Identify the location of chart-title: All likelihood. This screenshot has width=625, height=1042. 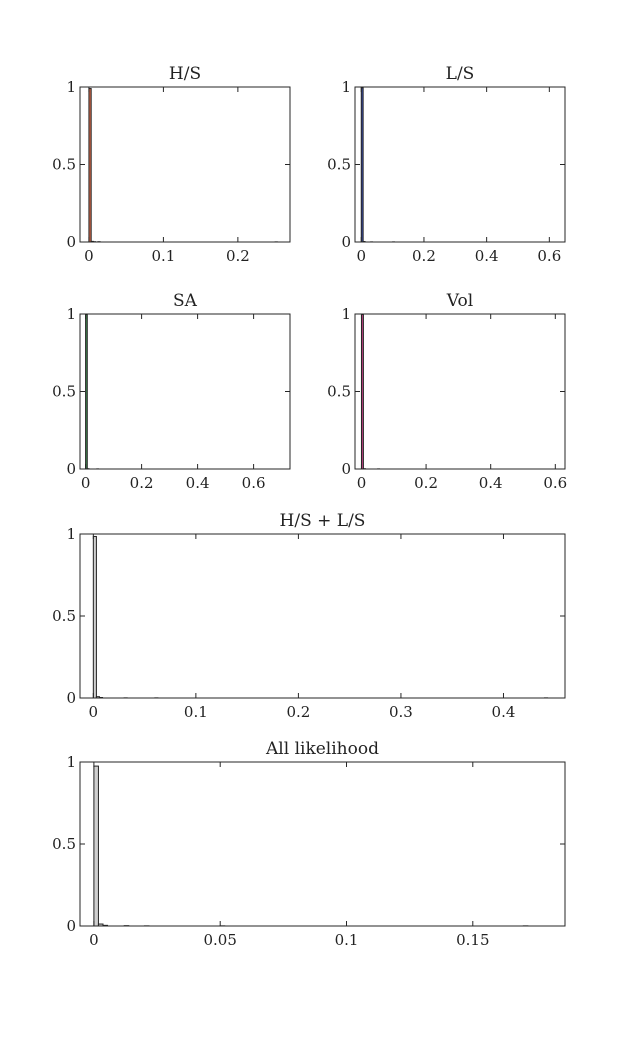
(322, 749).